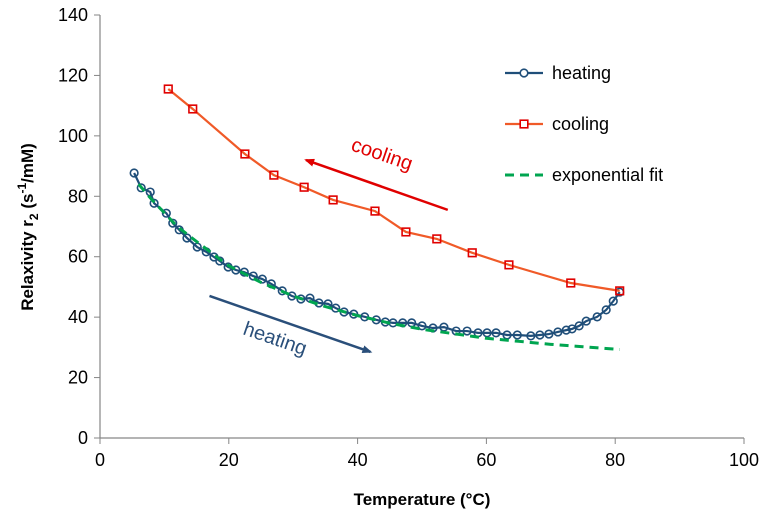 The height and width of the screenshot is (523, 774). I want to click on legend: heating cooling exponential fit, so click(584, 124).